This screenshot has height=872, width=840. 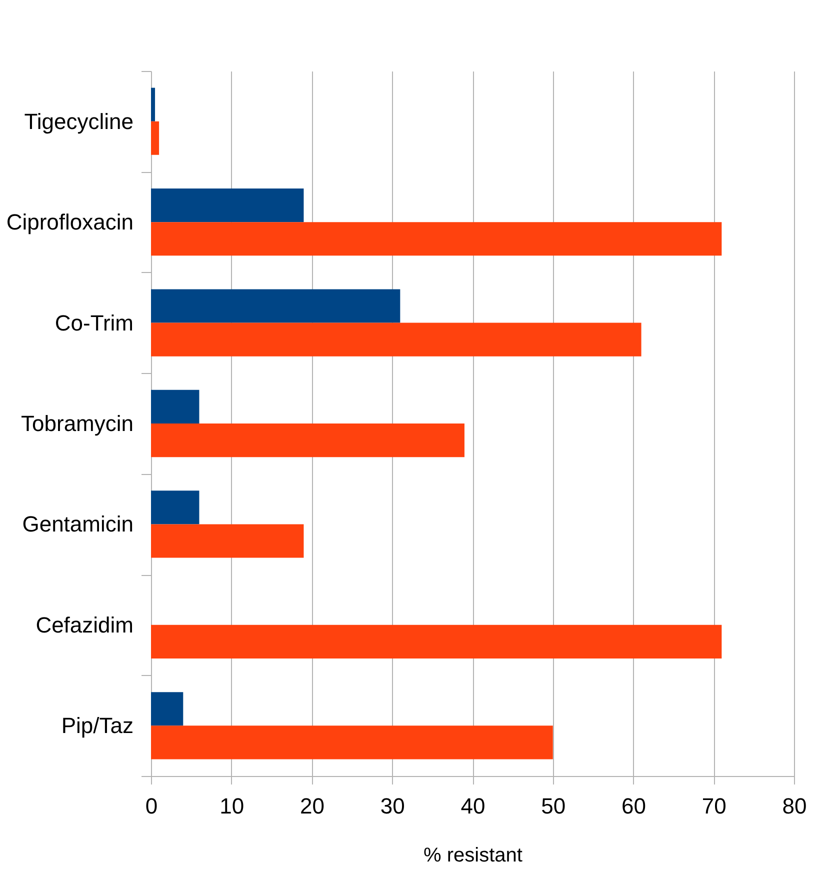 What do you see at coordinates (70, 222) in the screenshot?
I see `y-tick-label: Ciprofloxacin` at bounding box center [70, 222].